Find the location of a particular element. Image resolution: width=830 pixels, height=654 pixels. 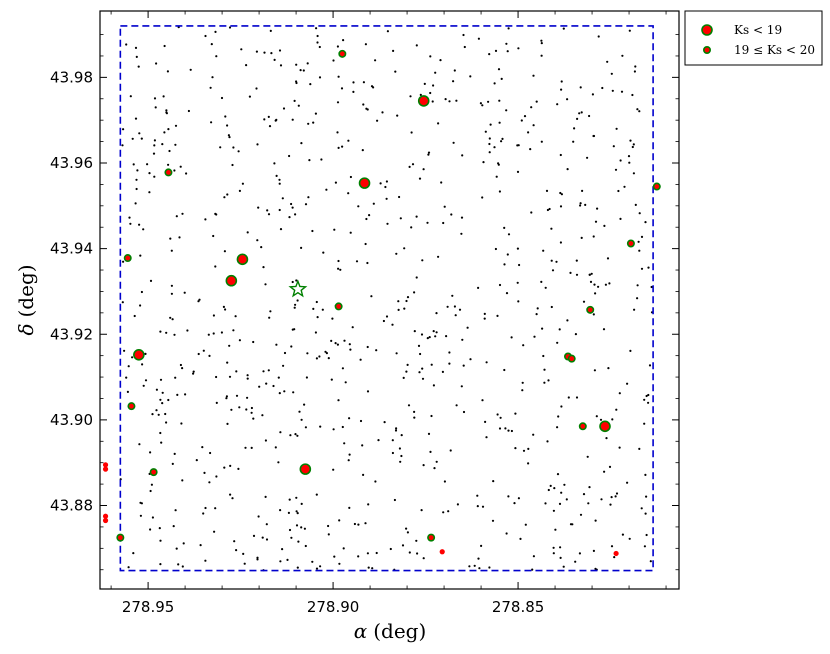

y-axis-symbol: δ is located at coordinates (26, 330).